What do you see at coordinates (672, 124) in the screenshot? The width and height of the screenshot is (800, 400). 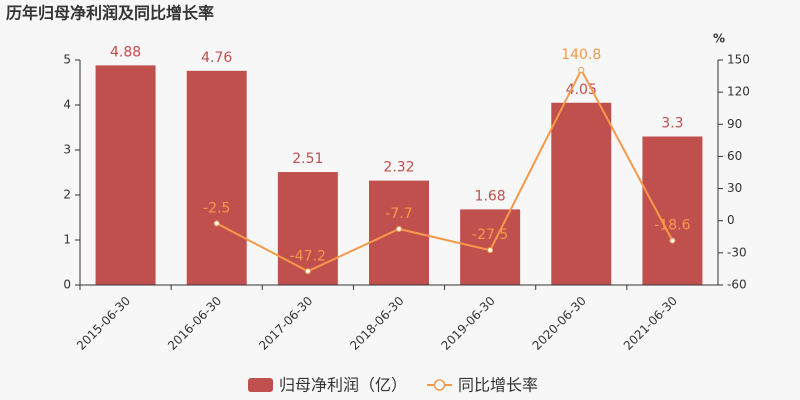 I see `bar-value-label: 3.3` at bounding box center [672, 124].